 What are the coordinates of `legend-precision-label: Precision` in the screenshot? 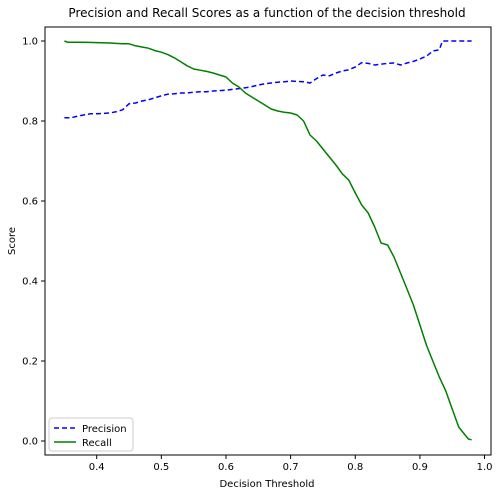 It's located at (104, 429).